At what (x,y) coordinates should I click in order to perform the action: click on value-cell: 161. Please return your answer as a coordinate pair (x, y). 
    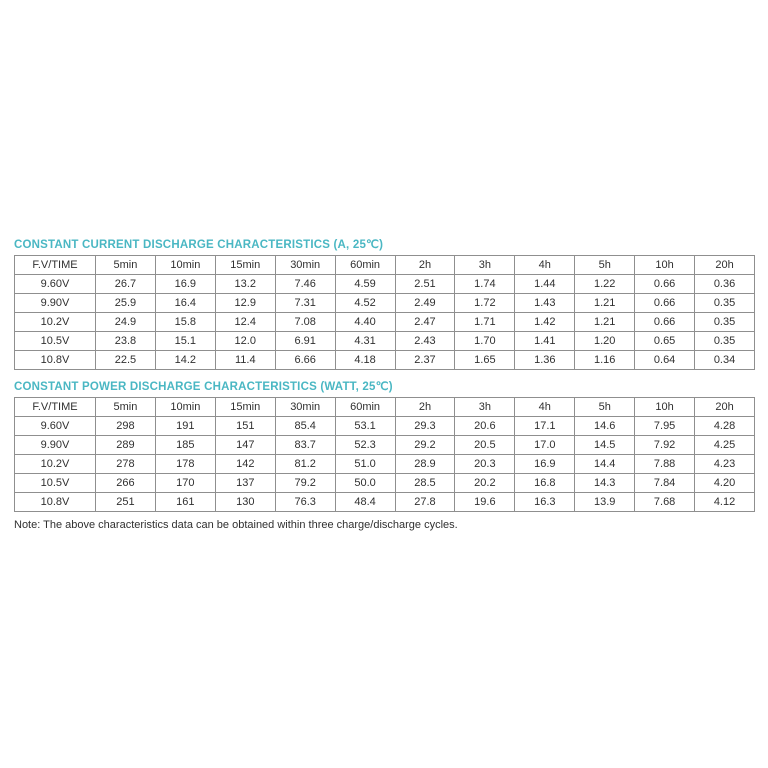
    Looking at the image, I should click on (185, 502).